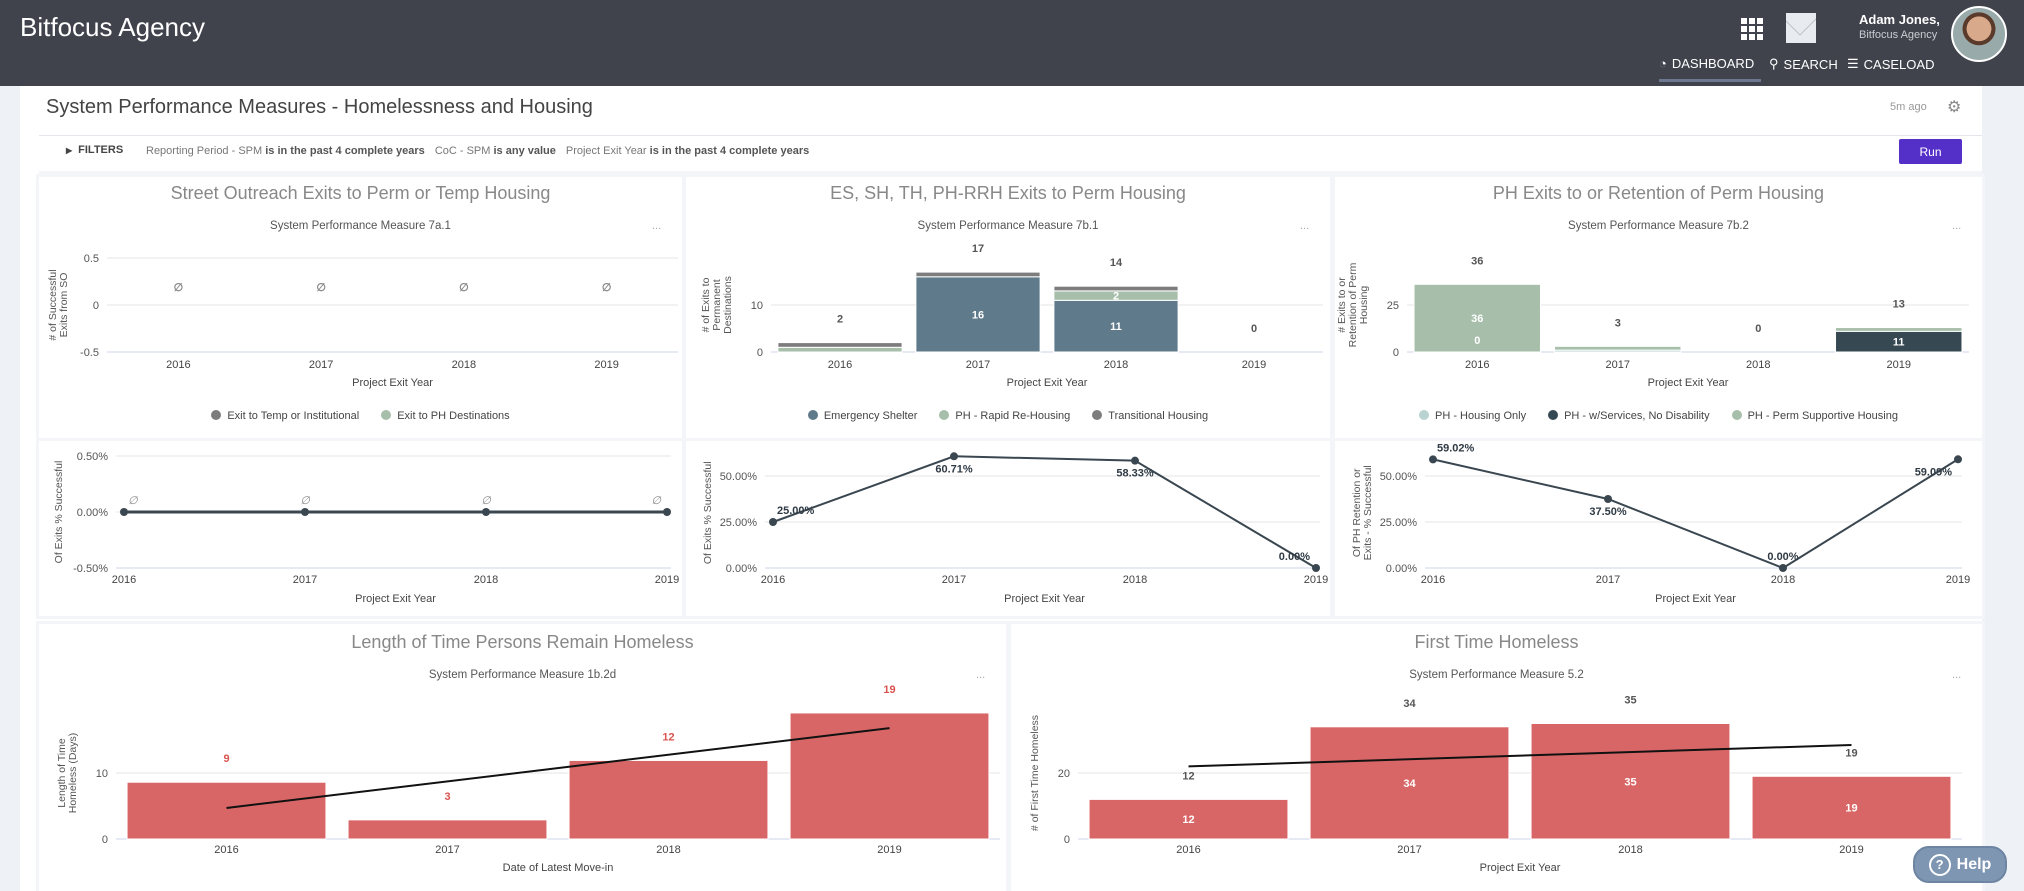 This screenshot has height=891, width=2024. I want to click on legend-item: Emergency Shelter, so click(862, 416).